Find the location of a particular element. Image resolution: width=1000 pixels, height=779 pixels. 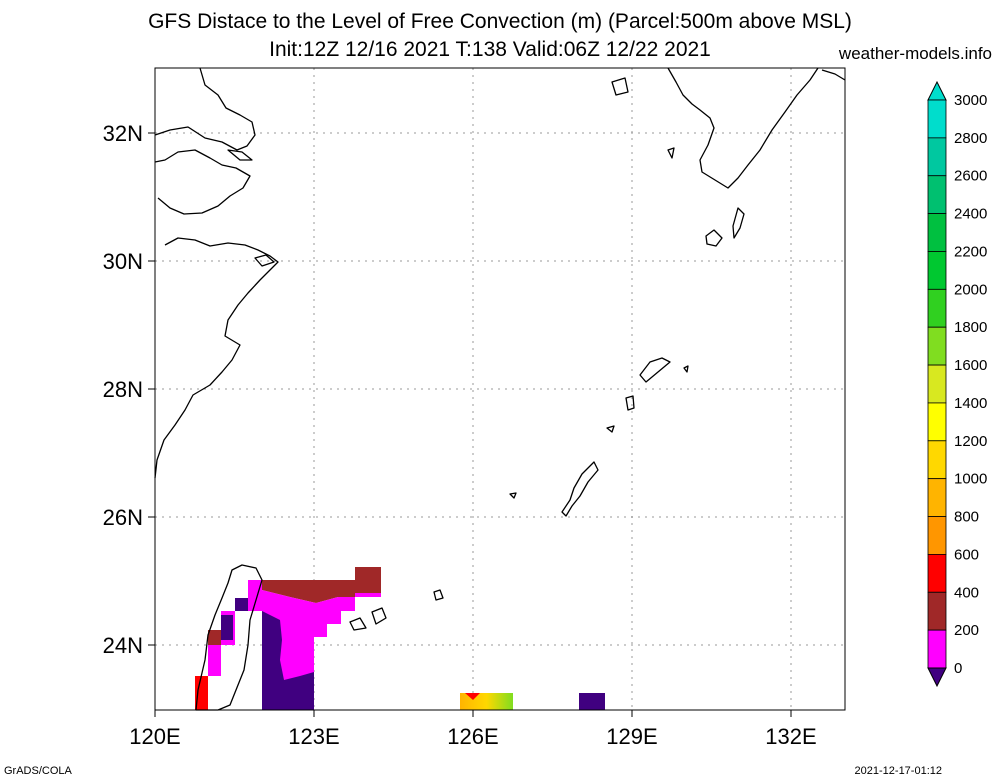

colorbar-label: 2800 is located at coordinates (970, 138).